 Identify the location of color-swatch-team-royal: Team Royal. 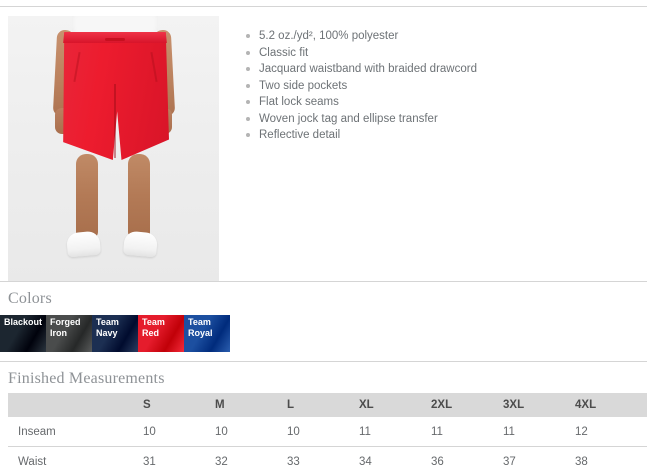
(207, 333).